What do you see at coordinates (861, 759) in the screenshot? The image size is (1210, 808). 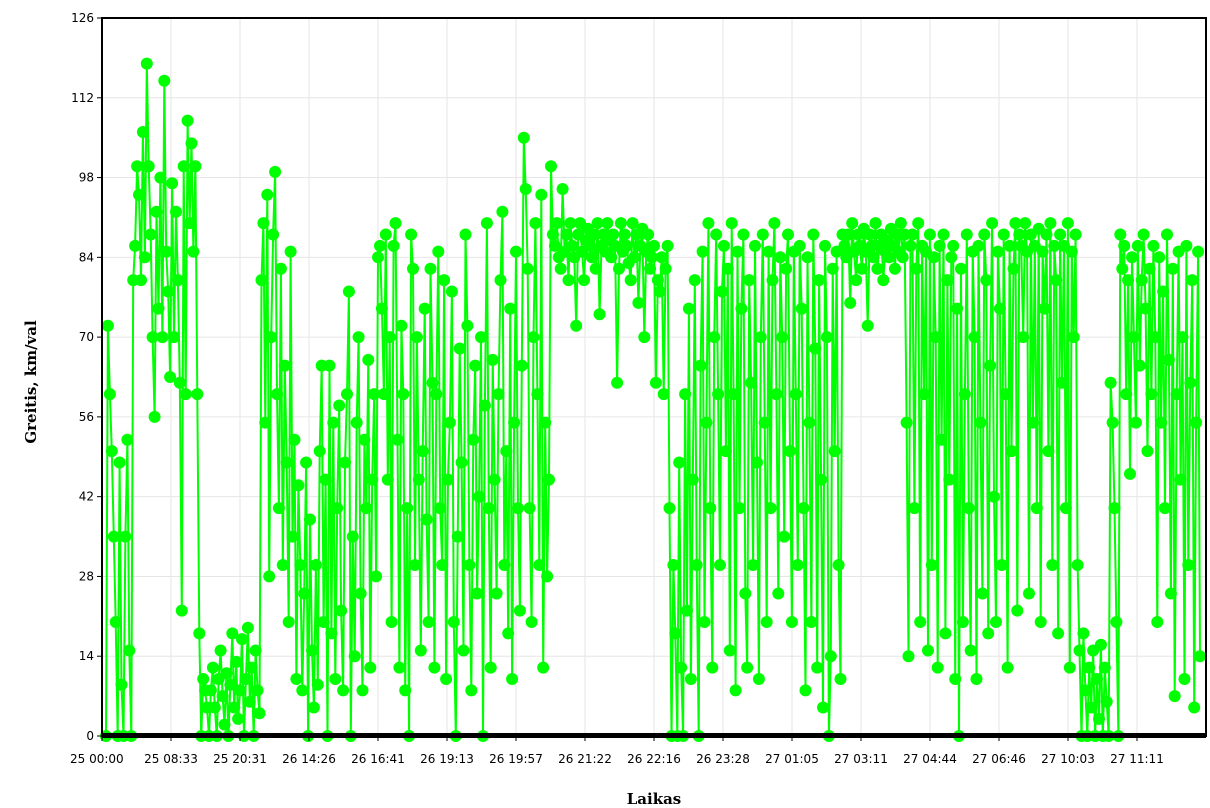 I see `x-tick-label: 27 03:11` at bounding box center [861, 759].